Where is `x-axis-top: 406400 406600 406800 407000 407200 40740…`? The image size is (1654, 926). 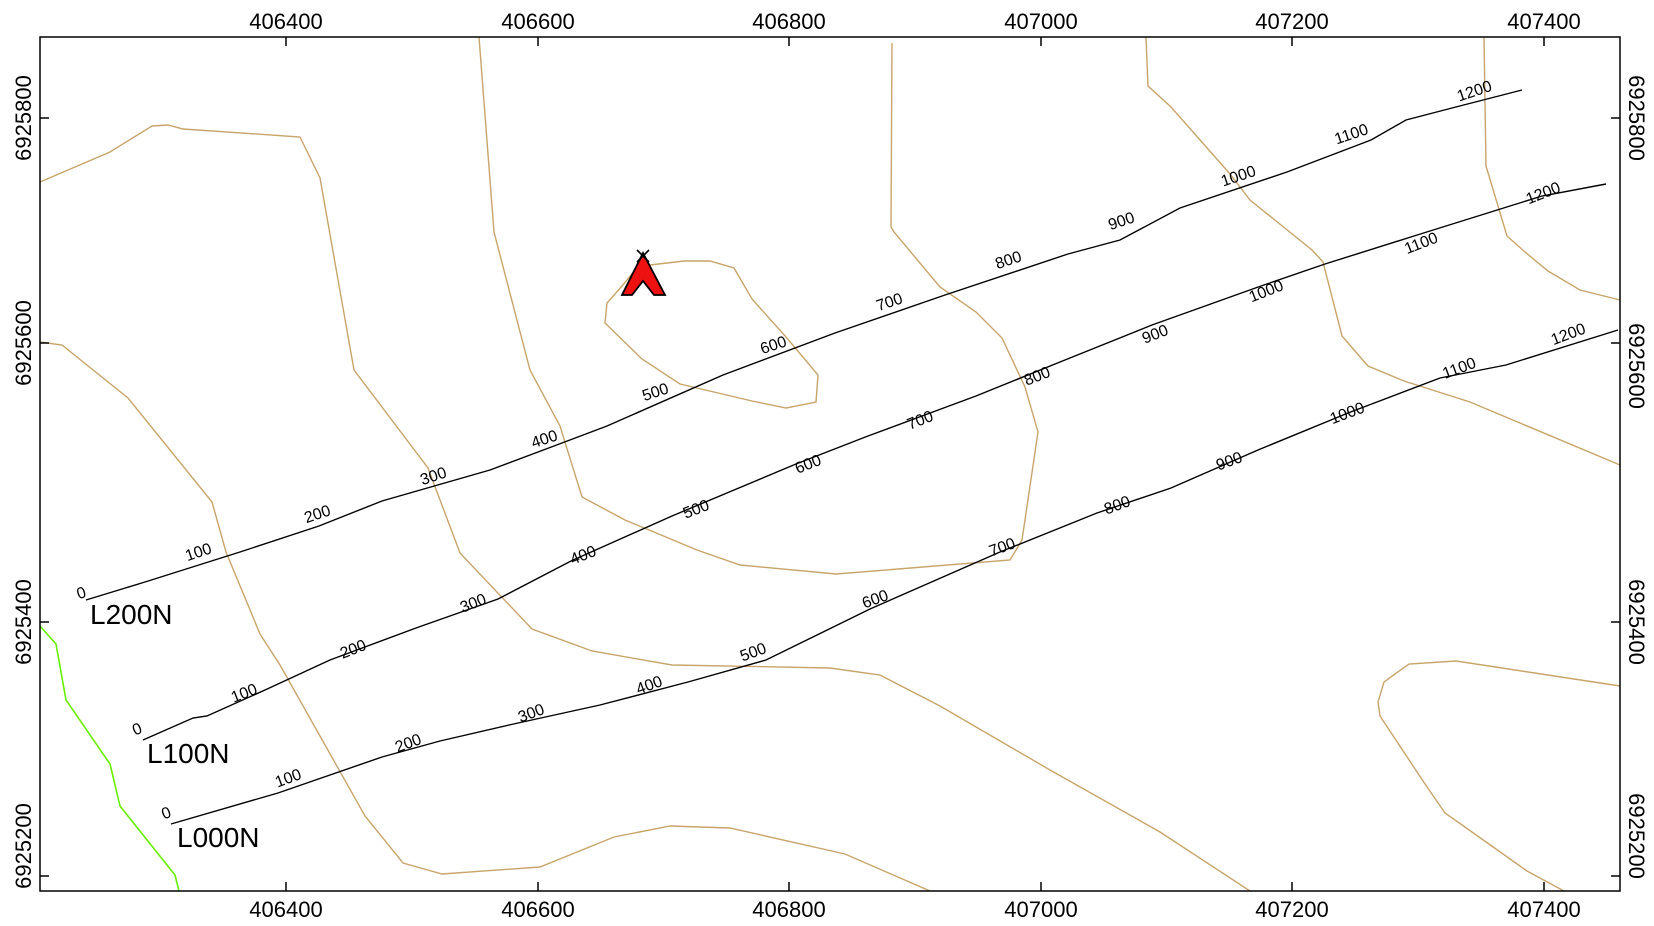 x-axis-top: 406400 406600 406800 407000 407200 40740… is located at coordinates (914, 21).